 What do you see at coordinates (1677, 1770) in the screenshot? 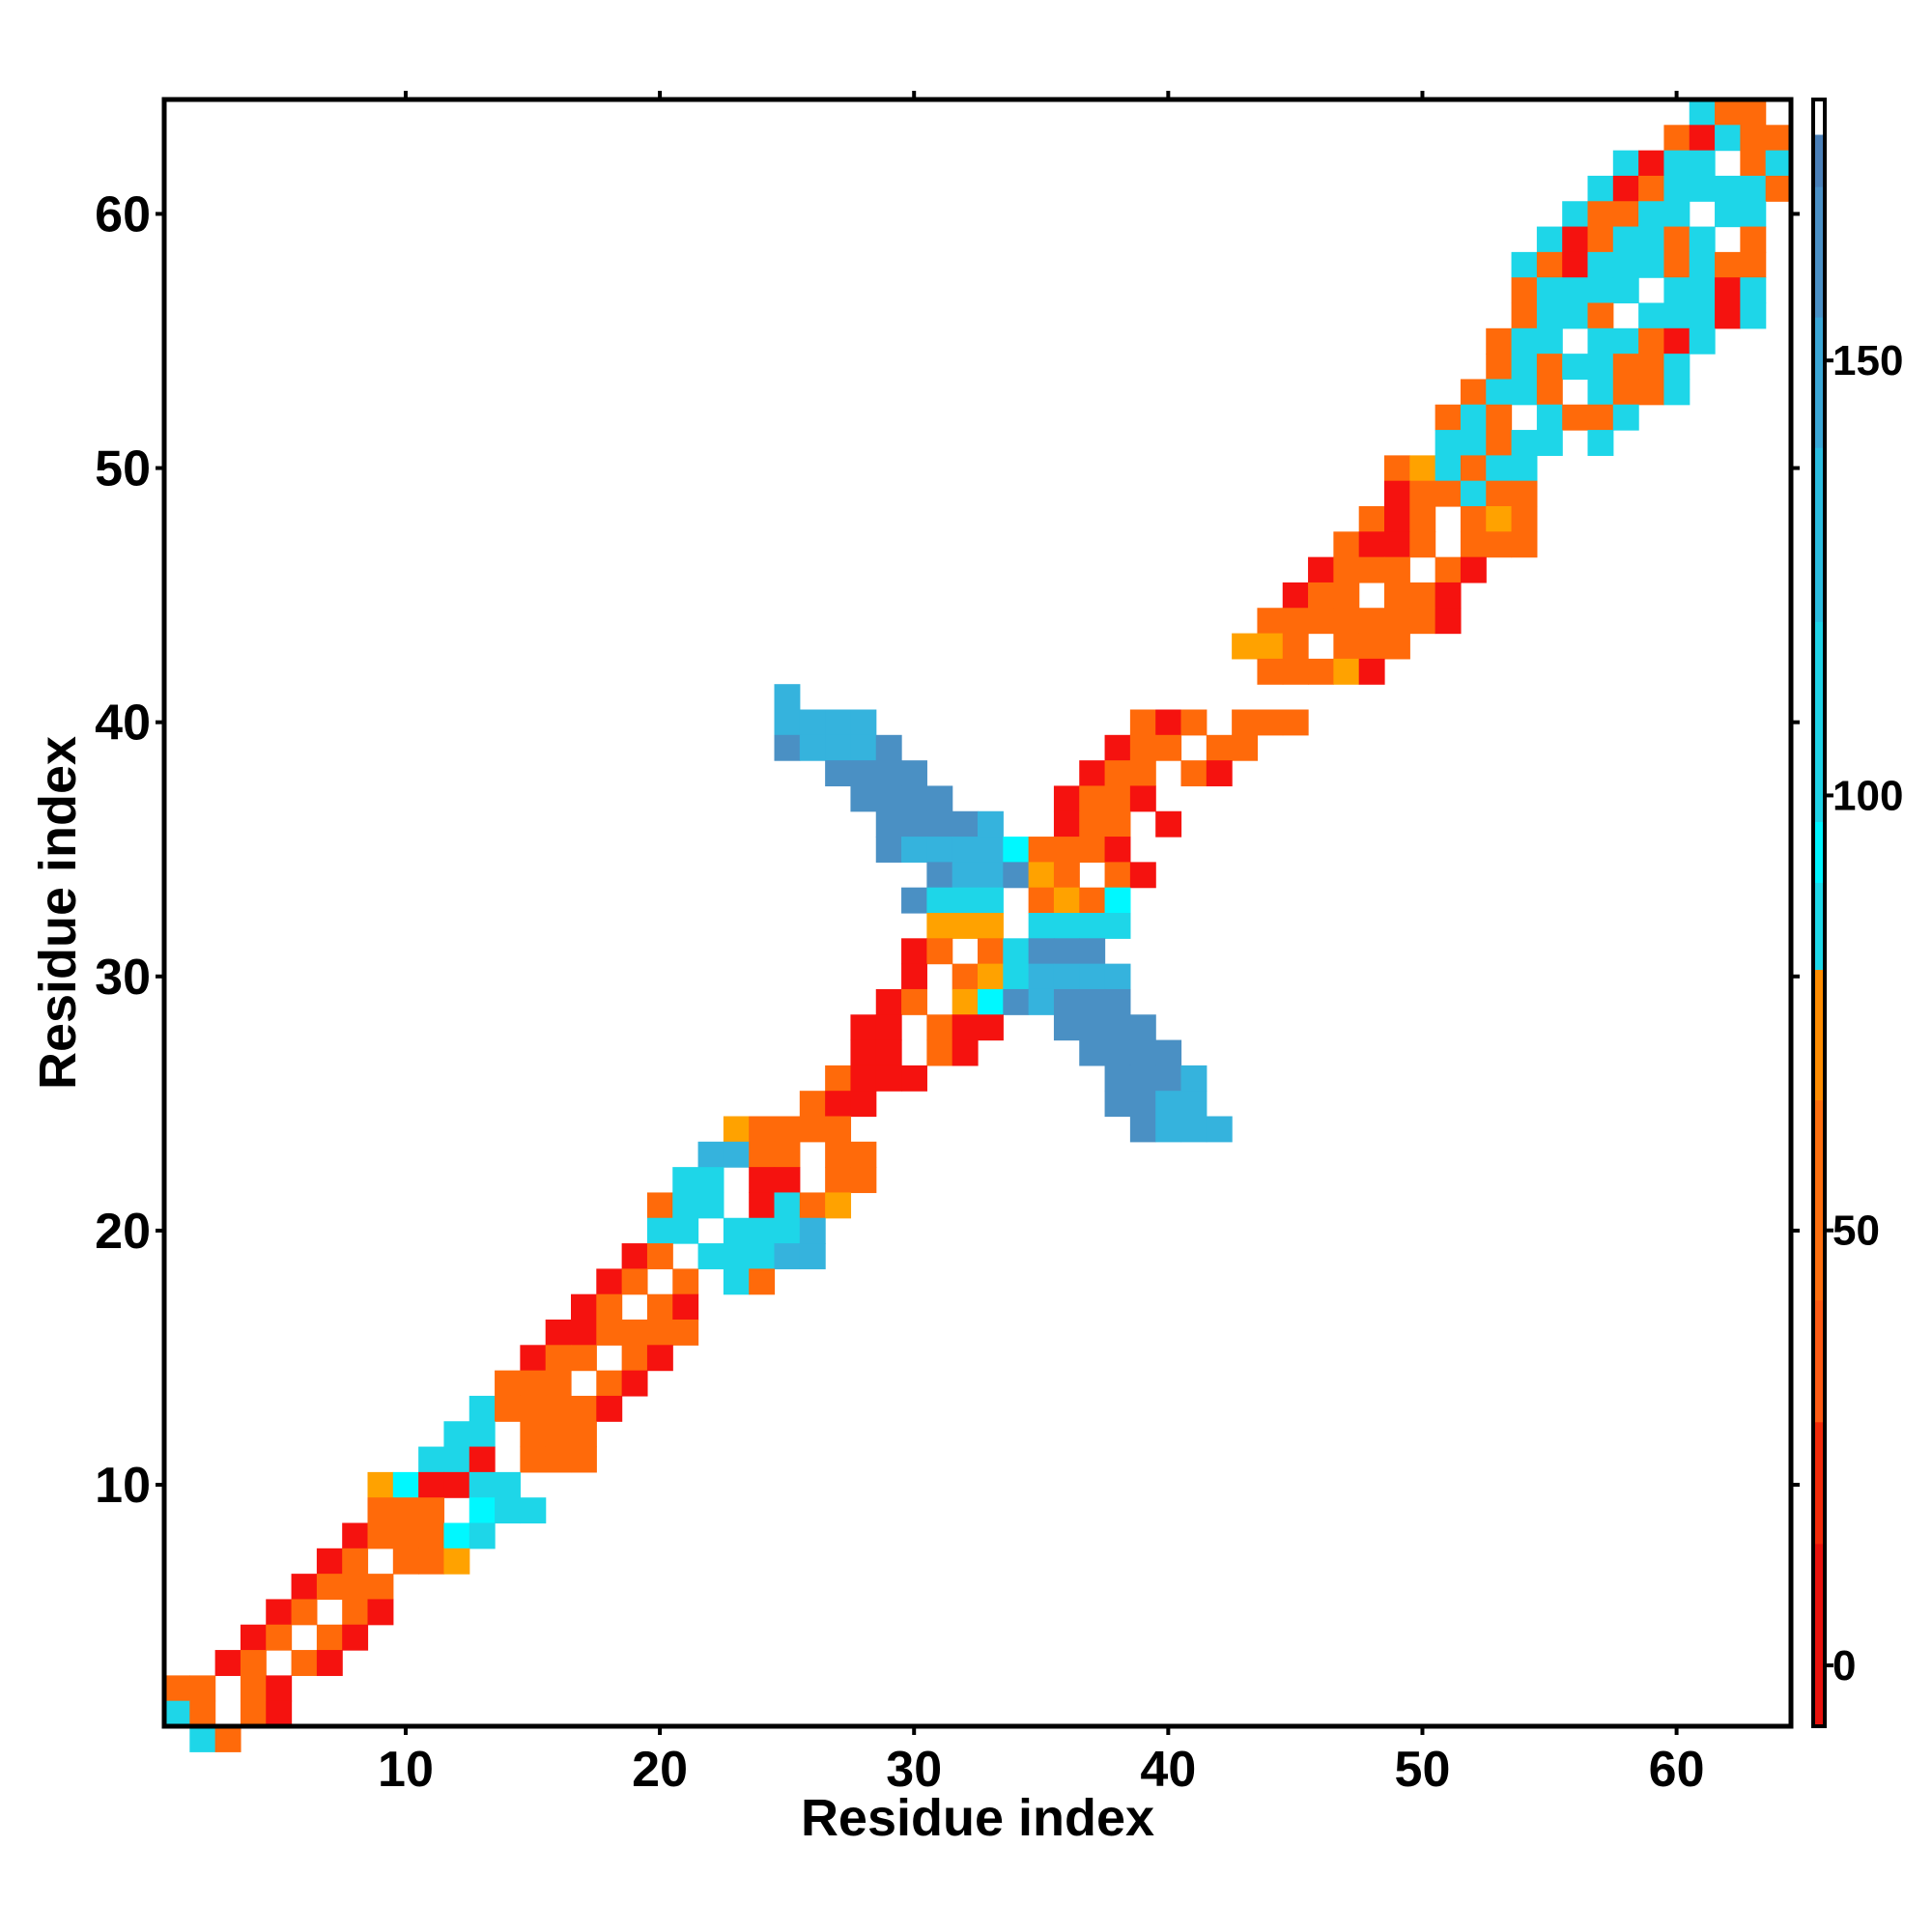
I see `x-tick-label: 60` at bounding box center [1677, 1770].